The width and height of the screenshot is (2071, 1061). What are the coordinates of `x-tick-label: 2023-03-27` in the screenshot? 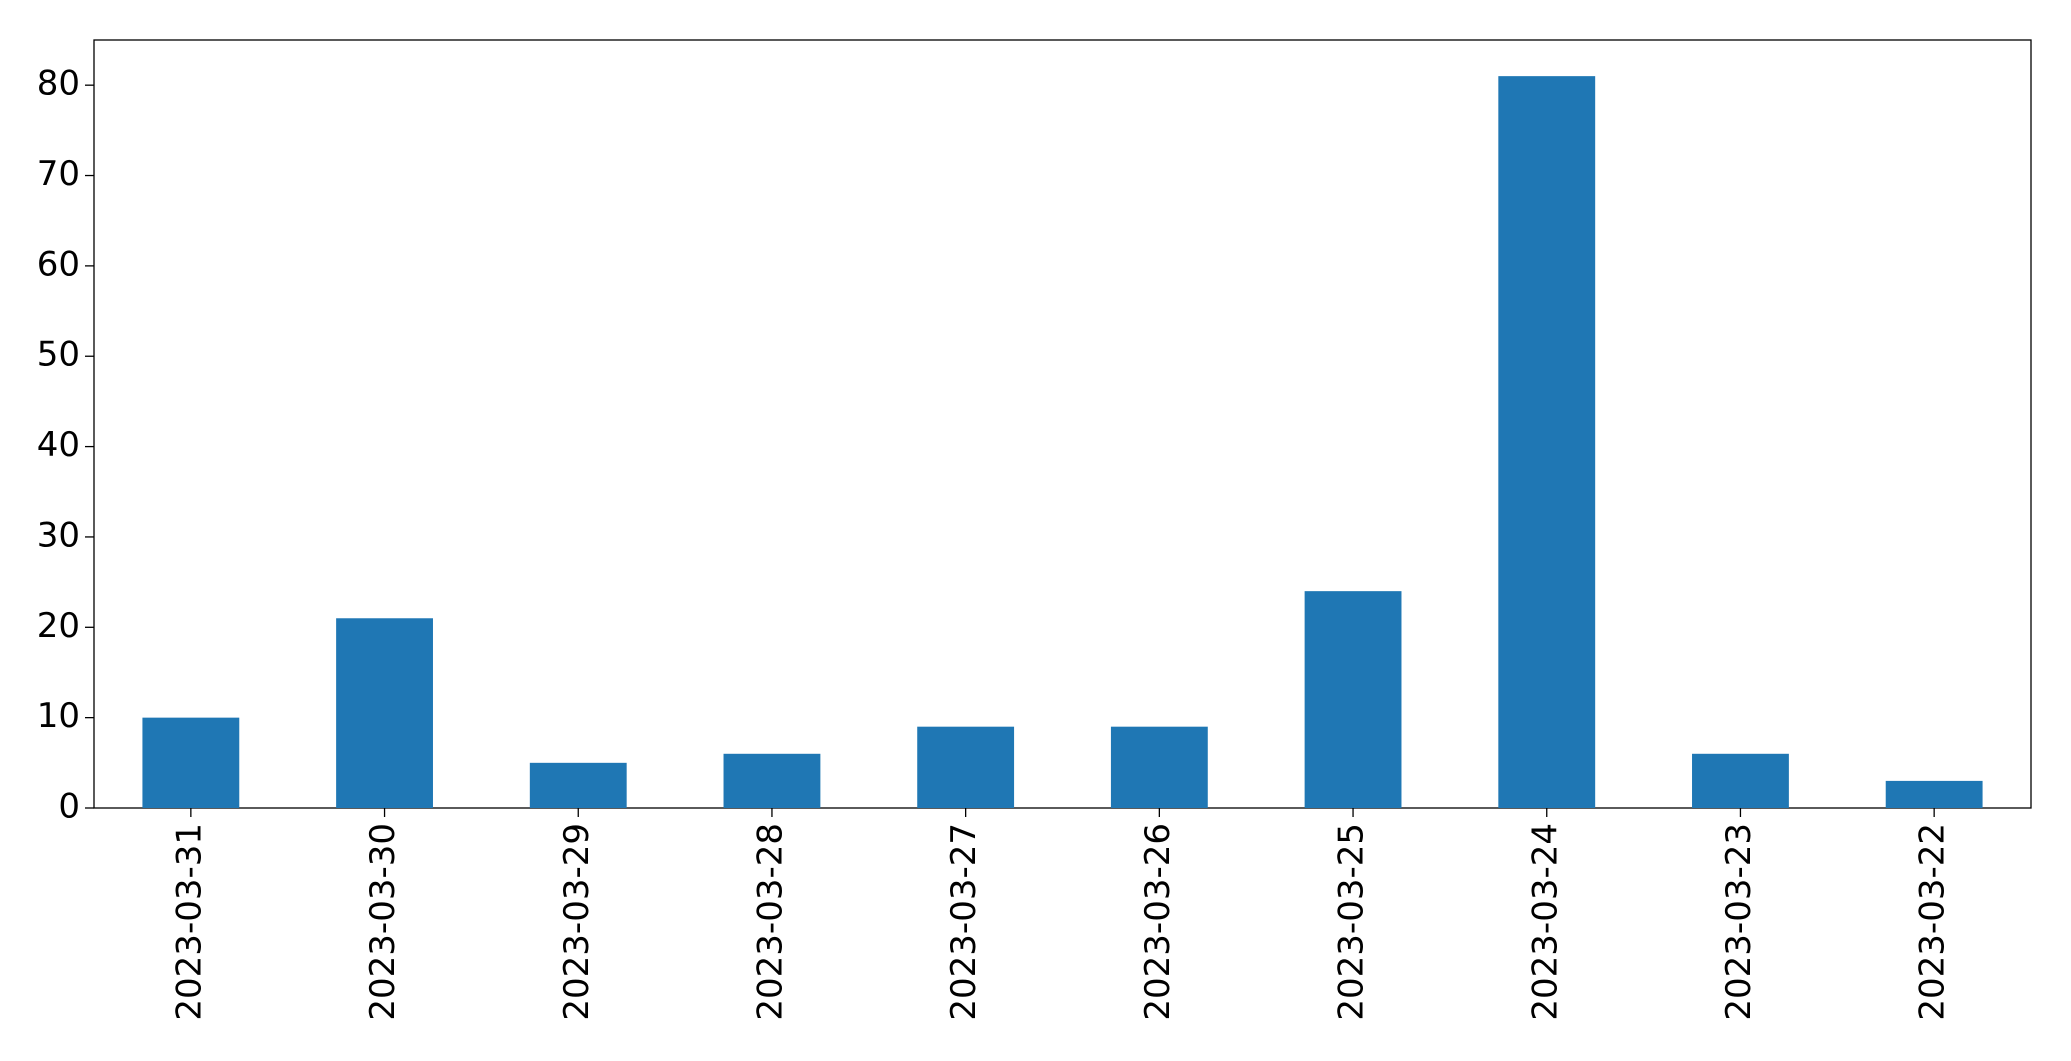 It's located at (964, 922).